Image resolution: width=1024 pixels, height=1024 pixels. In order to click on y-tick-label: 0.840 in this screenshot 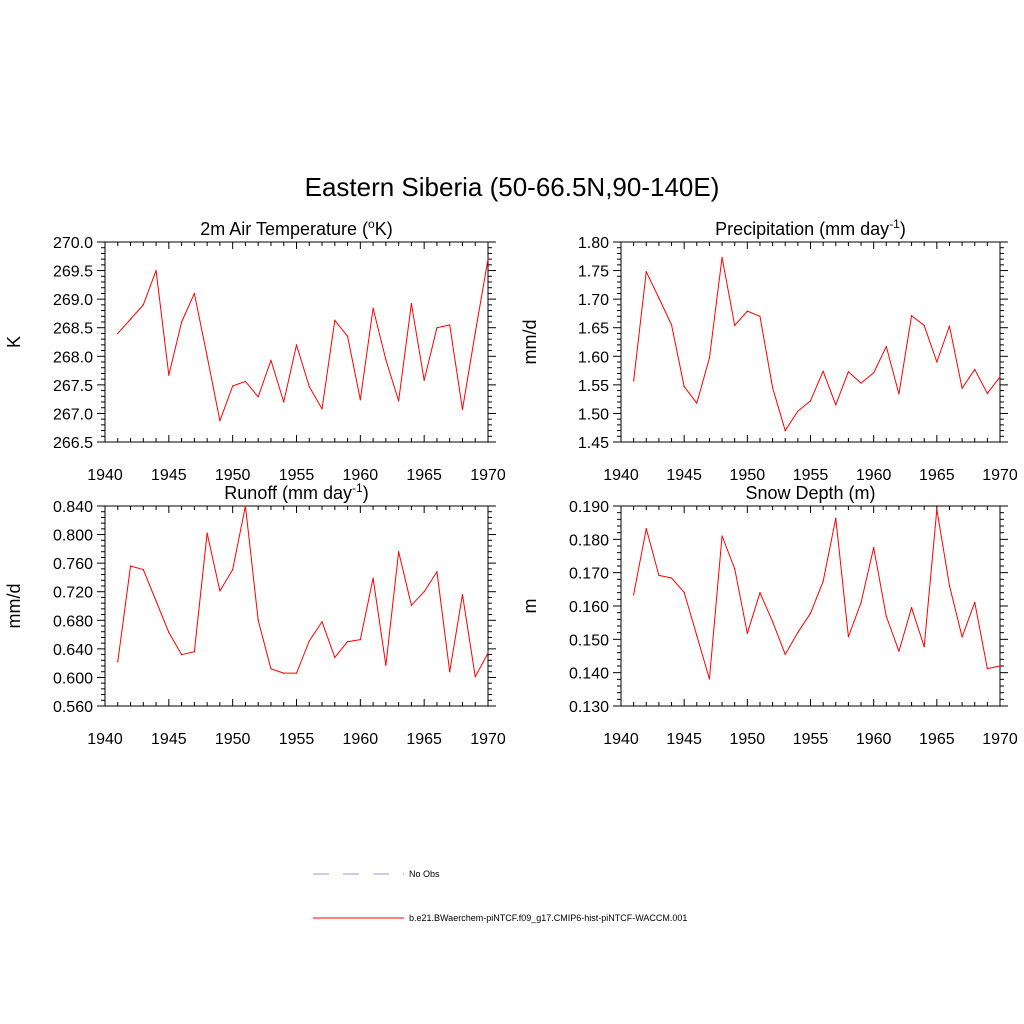, I will do `click(73, 507)`.